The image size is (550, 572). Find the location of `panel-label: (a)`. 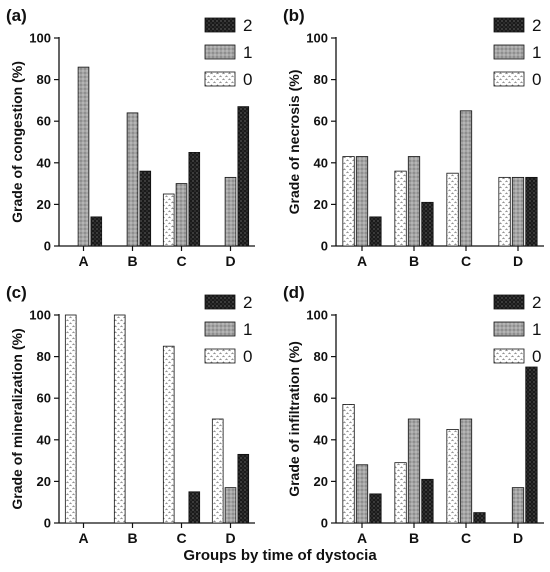

panel-label: (a) is located at coordinates (16, 15).